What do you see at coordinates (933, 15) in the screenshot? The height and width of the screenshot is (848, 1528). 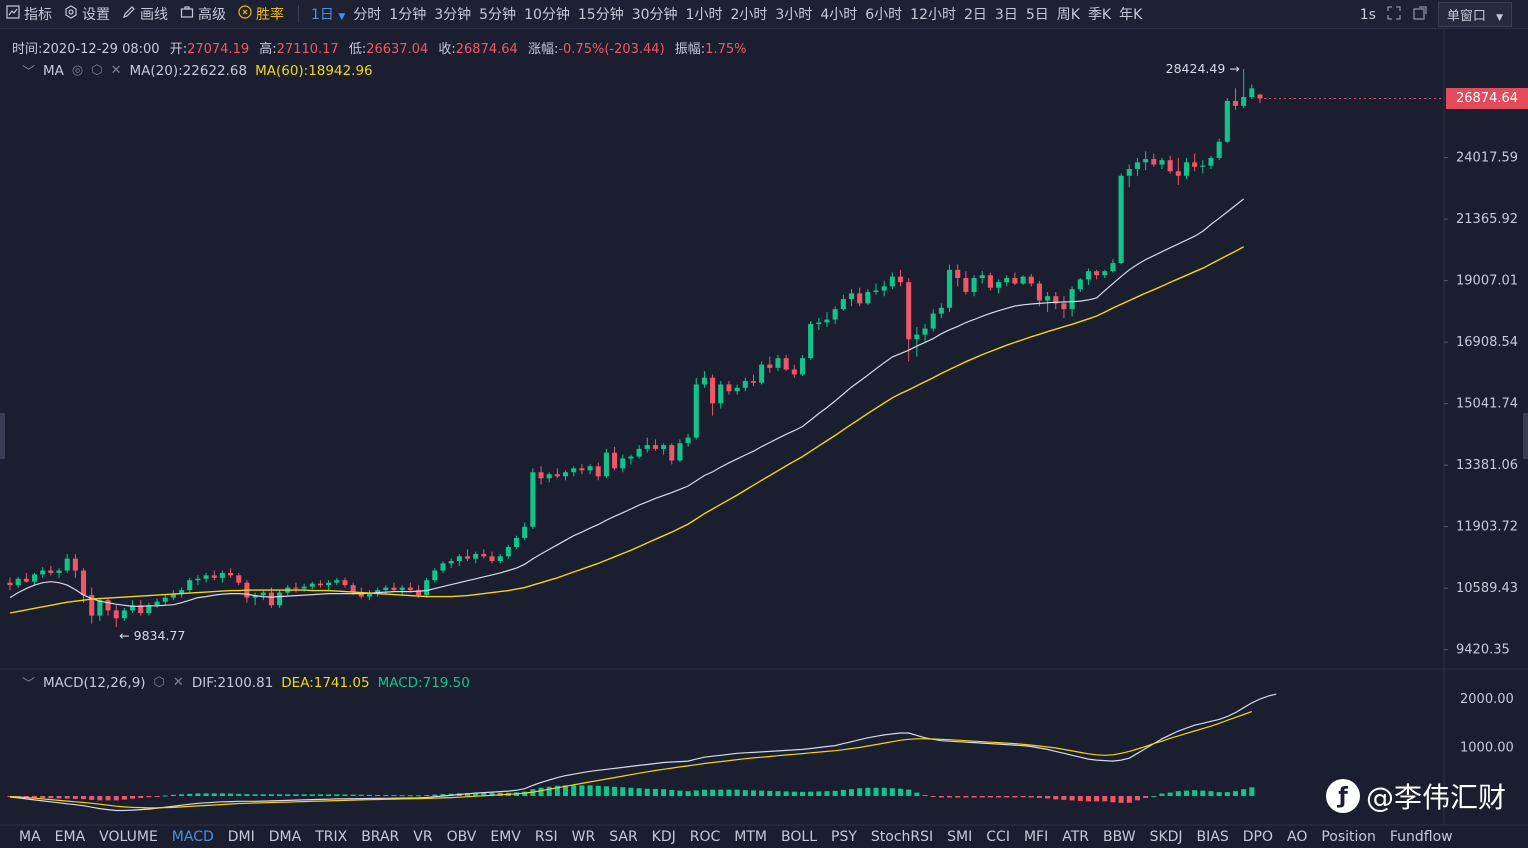 I see `timeframe-12: 12小时` at bounding box center [933, 15].